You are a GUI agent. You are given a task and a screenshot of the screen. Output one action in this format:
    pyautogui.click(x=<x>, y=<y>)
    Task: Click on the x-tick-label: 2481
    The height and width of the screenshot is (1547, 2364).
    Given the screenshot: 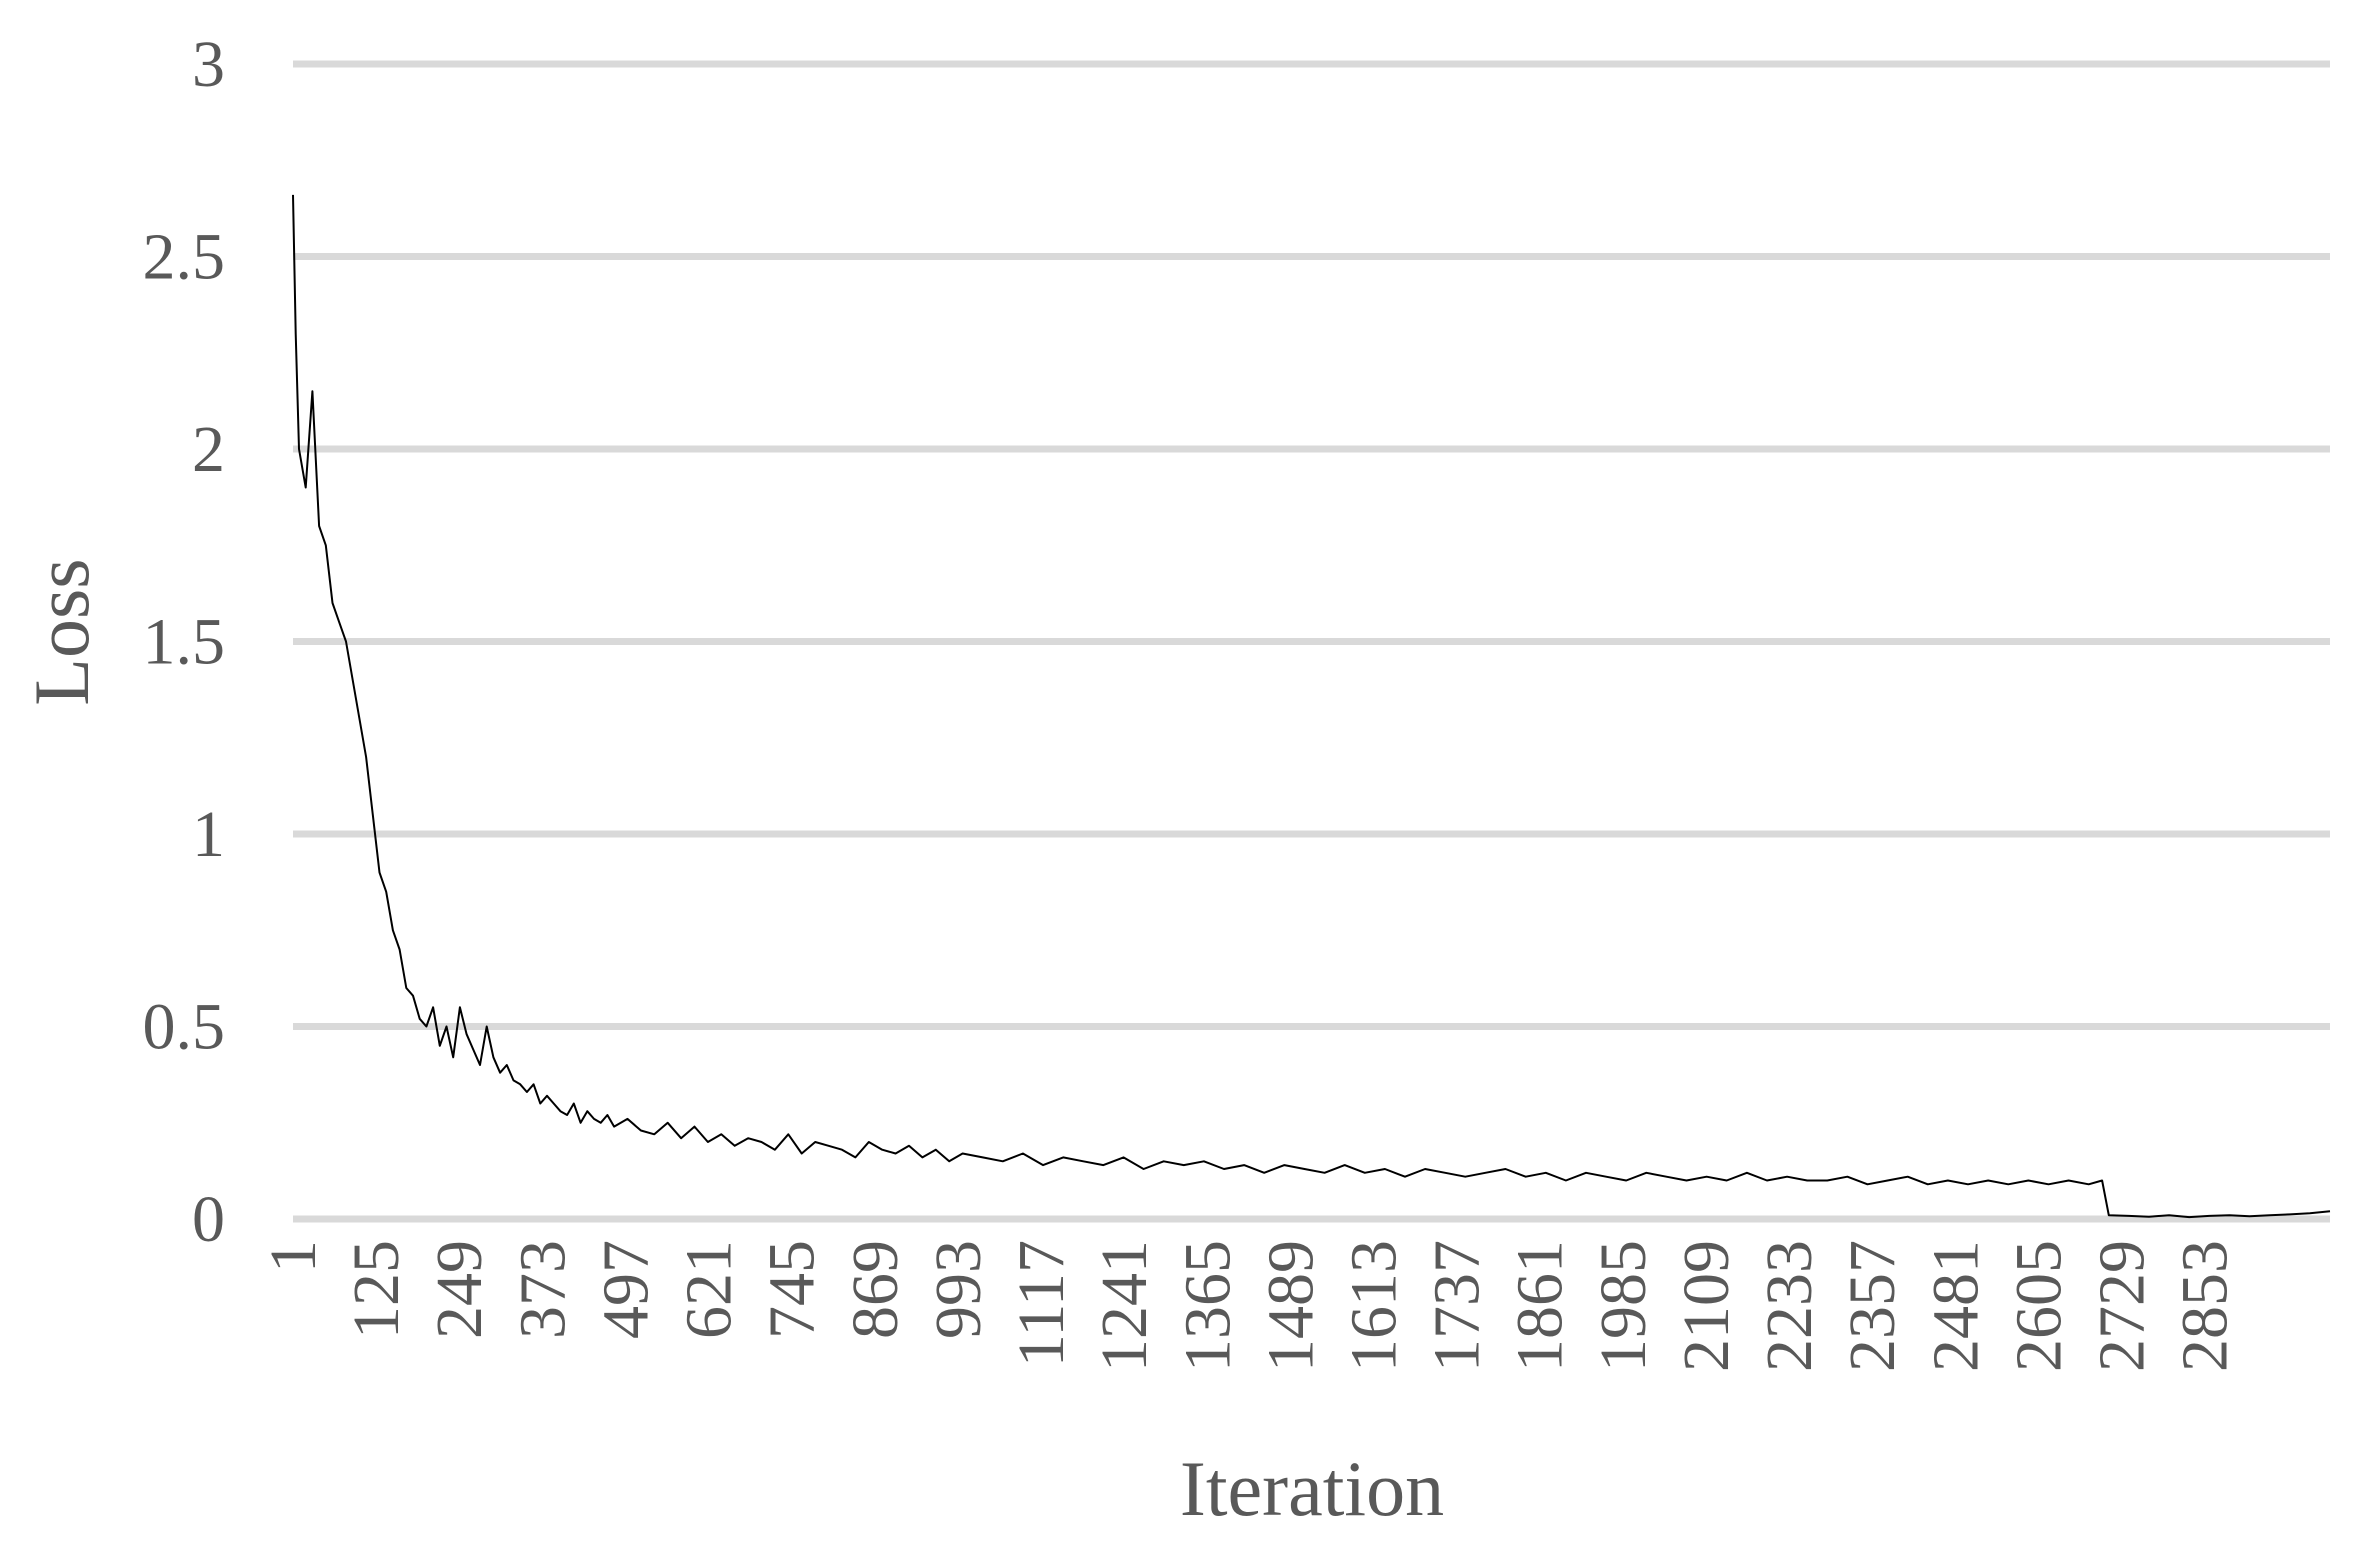 What is the action you would take?
    pyautogui.click(x=1955, y=1306)
    